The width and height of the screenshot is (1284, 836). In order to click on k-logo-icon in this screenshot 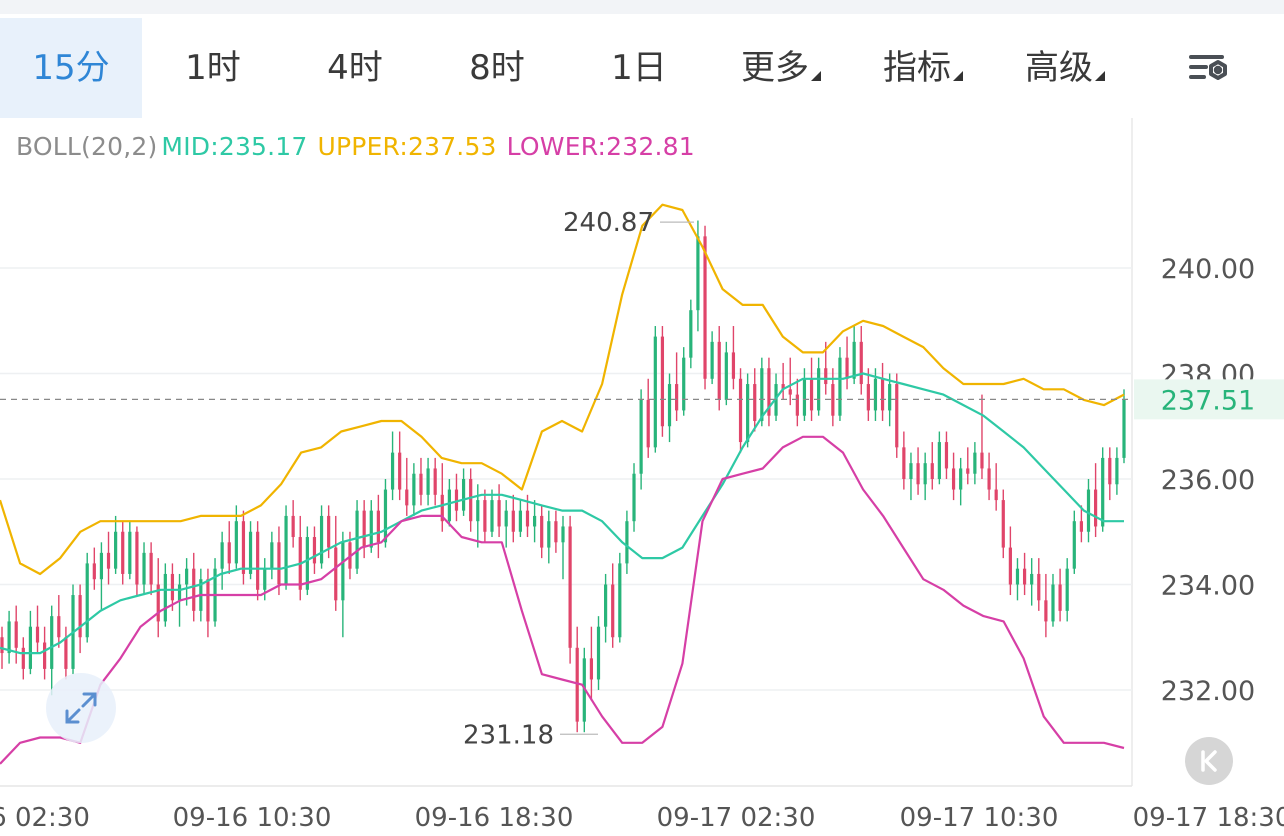, I will do `click(1209, 761)`.